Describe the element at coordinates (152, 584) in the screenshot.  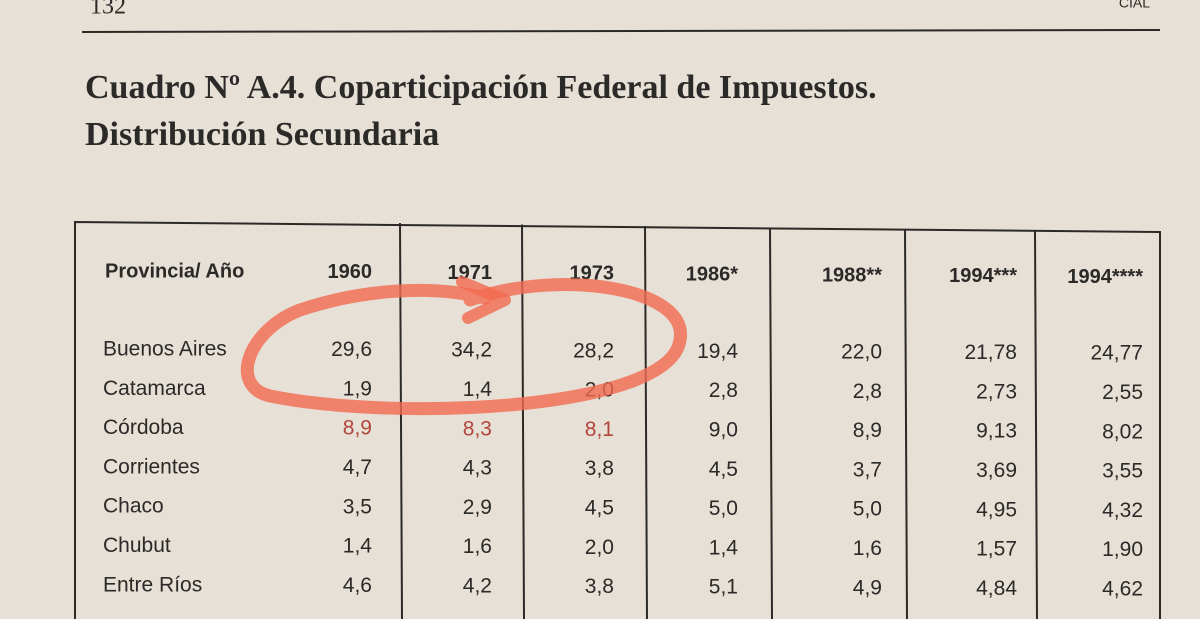
I see `row-label: Entre Ríos` at that location.